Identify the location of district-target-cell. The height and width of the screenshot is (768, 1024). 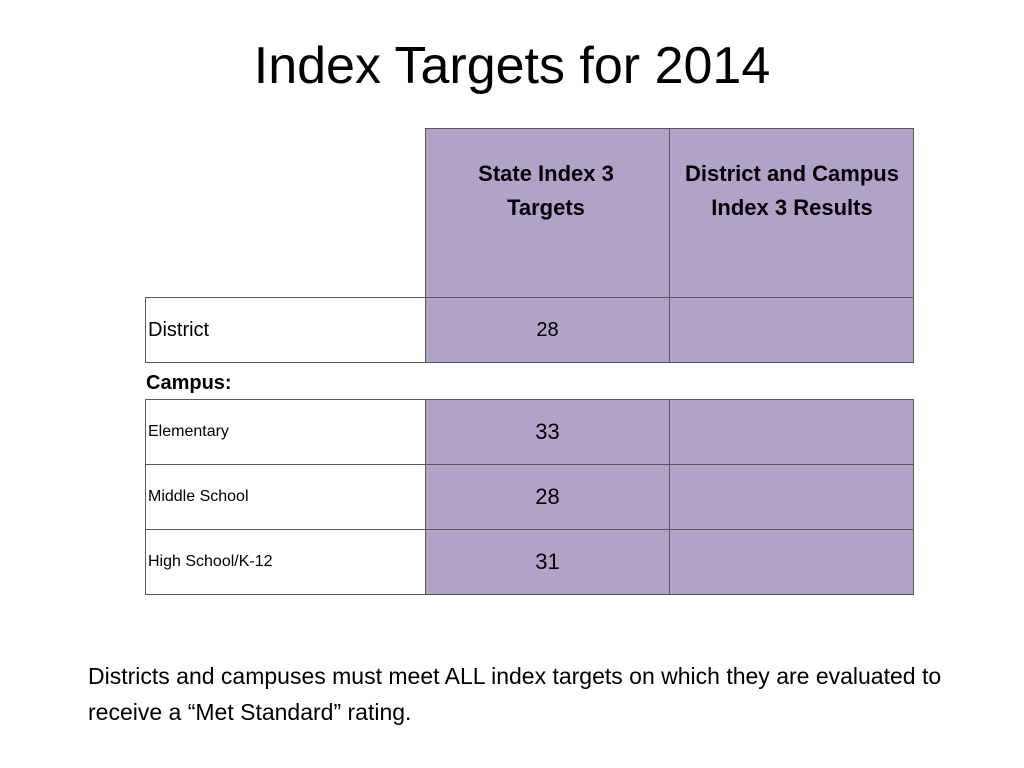
(547, 330).